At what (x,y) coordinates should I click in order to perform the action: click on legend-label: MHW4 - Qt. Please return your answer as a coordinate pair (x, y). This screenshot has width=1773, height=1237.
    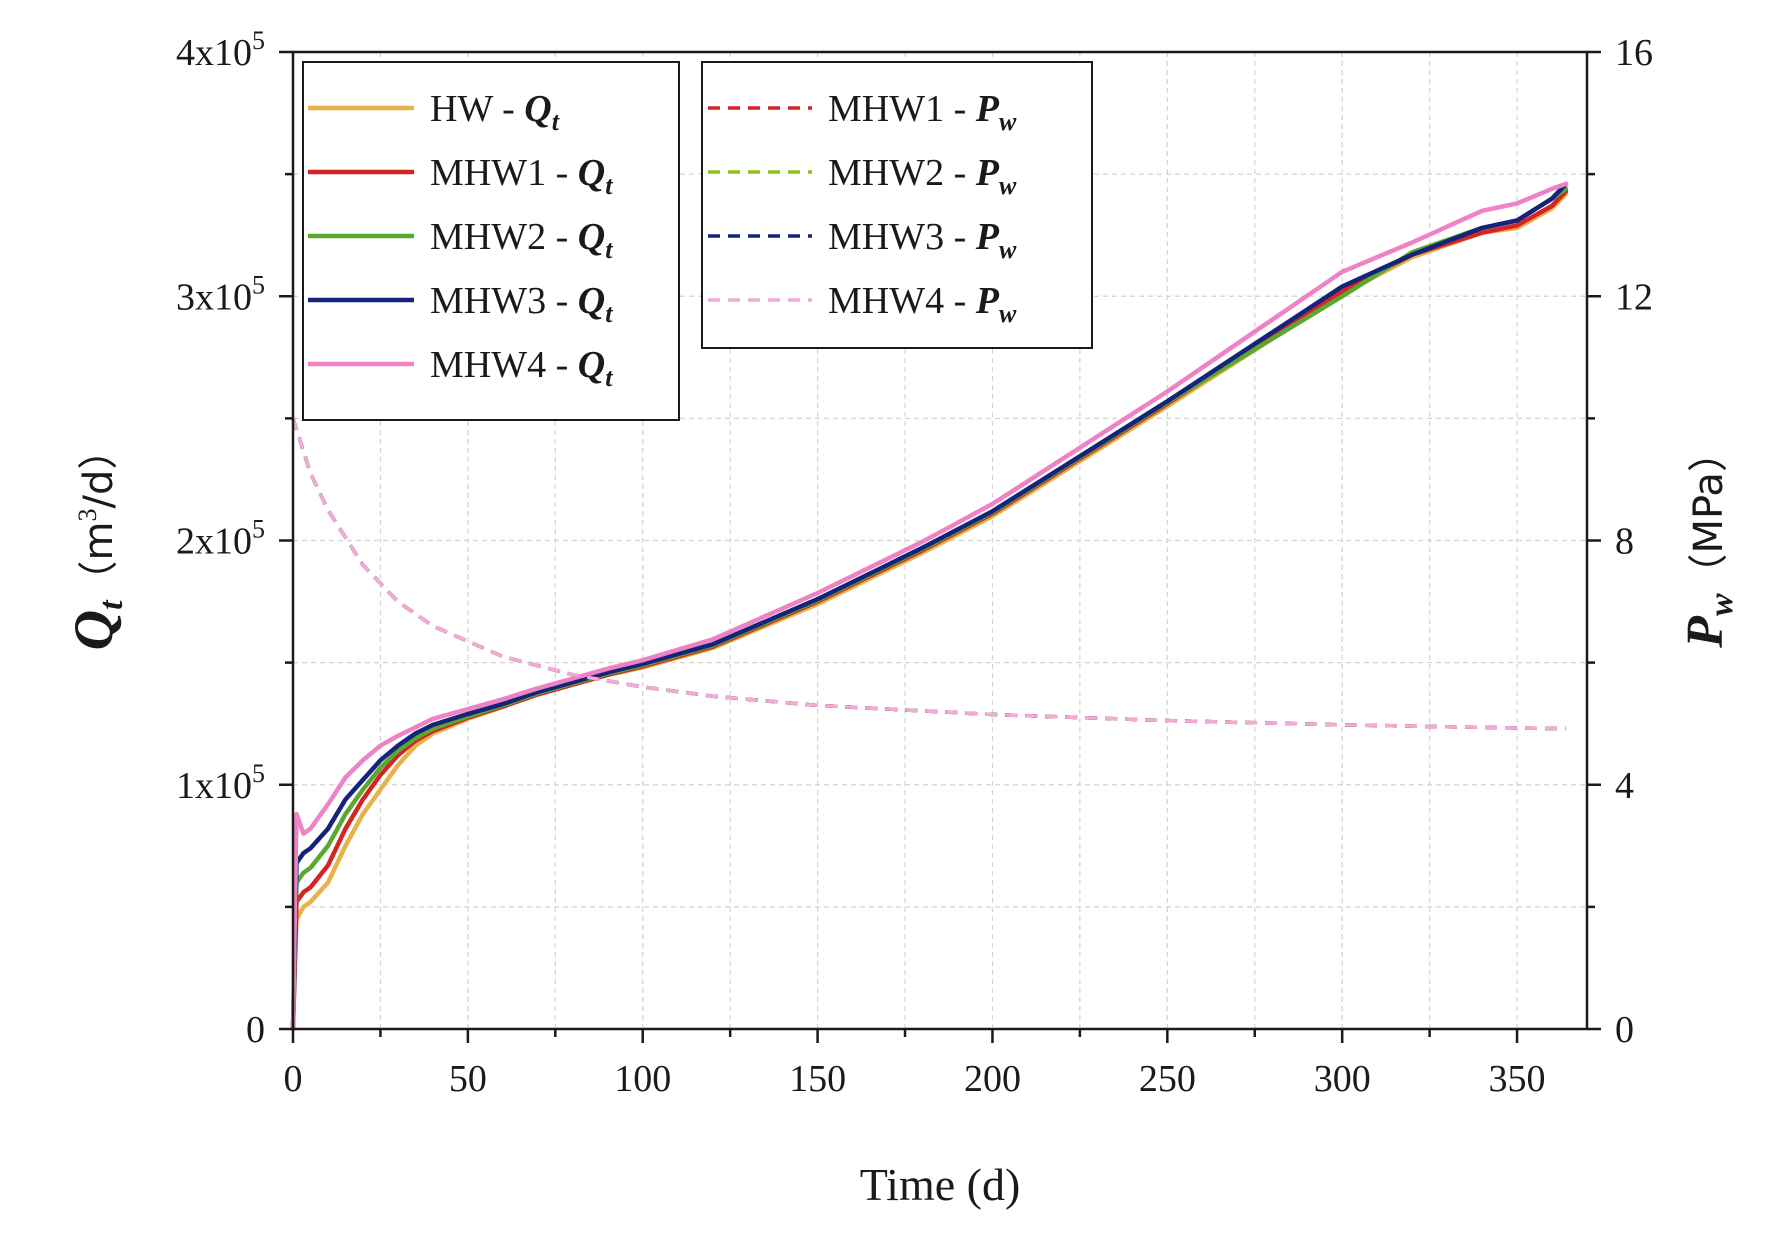
    Looking at the image, I should click on (521, 368).